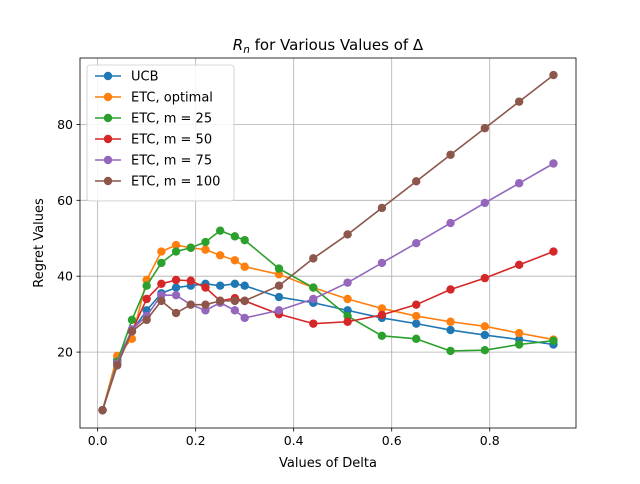  I want to click on y-tick-label: 60, so click(65, 200).